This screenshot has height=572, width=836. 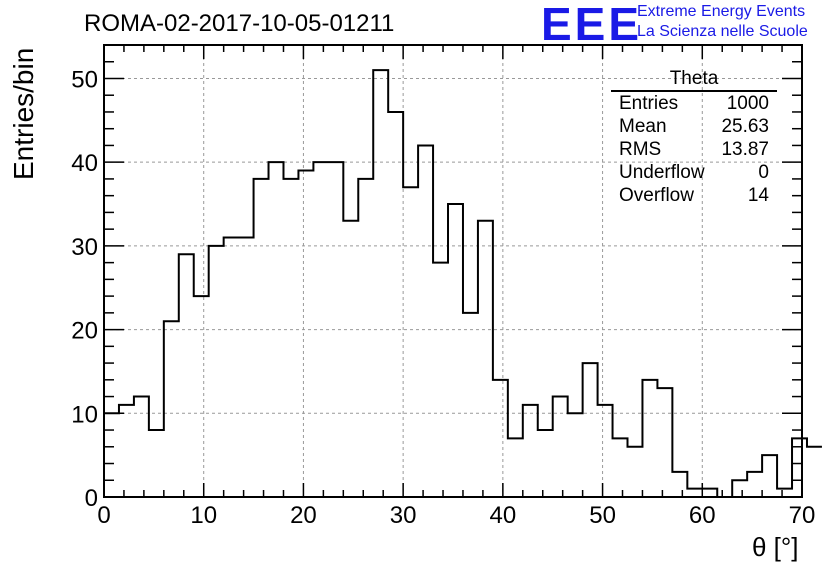 What do you see at coordinates (722, 31) in the screenshot?
I see `eee-logo-line2: La Scienza nelle Scuole` at bounding box center [722, 31].